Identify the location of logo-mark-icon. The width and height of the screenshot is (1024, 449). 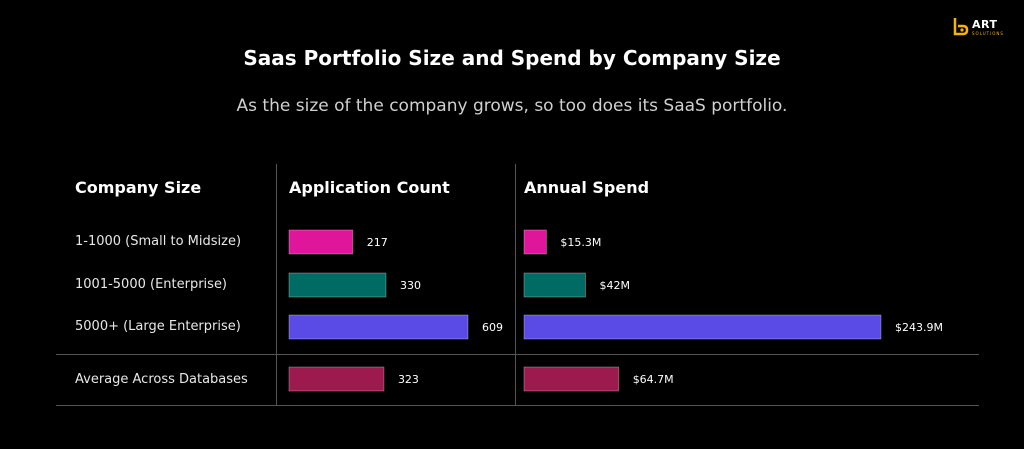
(961, 27).